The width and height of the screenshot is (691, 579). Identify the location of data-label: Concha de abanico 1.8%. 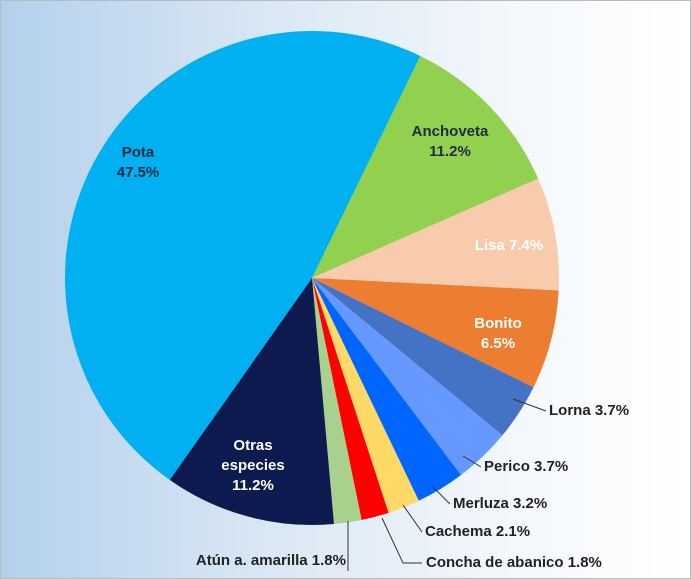
(514, 563).